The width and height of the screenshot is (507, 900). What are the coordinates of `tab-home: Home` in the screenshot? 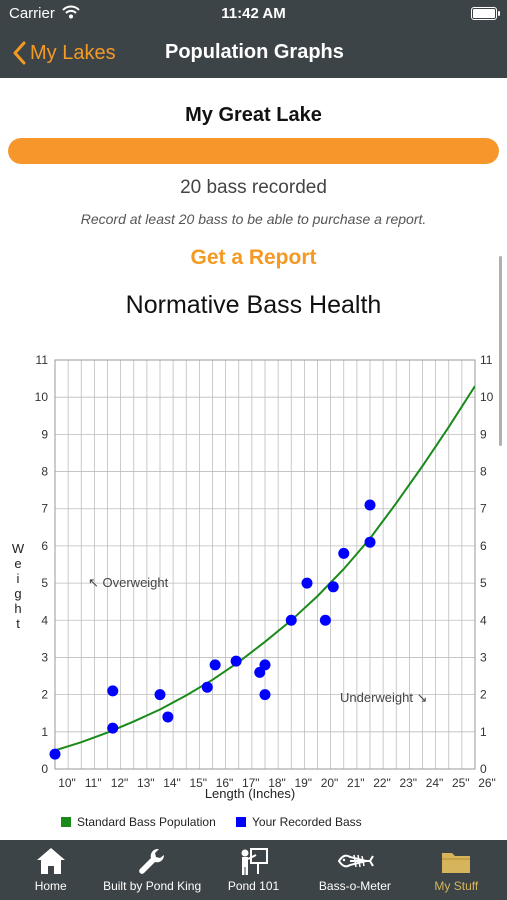 It's located at (50, 870).